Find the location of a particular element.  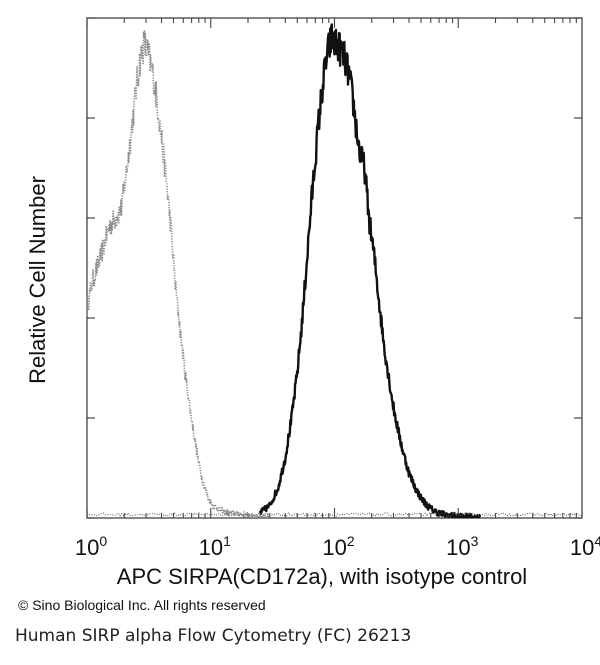

x-axis-title: APC SIRPA(CD172a), with isotype control is located at coordinates (322, 576).